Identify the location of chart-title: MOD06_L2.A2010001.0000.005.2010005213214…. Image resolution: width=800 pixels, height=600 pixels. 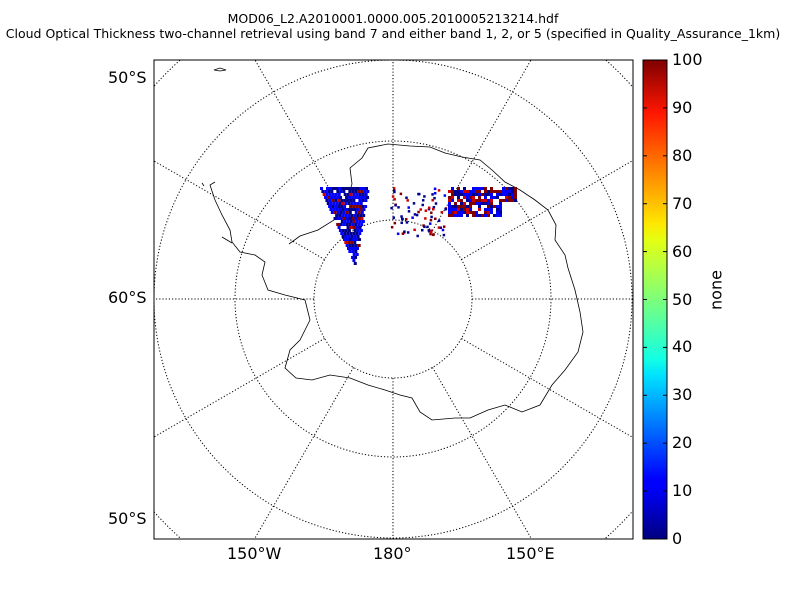
(393, 18).